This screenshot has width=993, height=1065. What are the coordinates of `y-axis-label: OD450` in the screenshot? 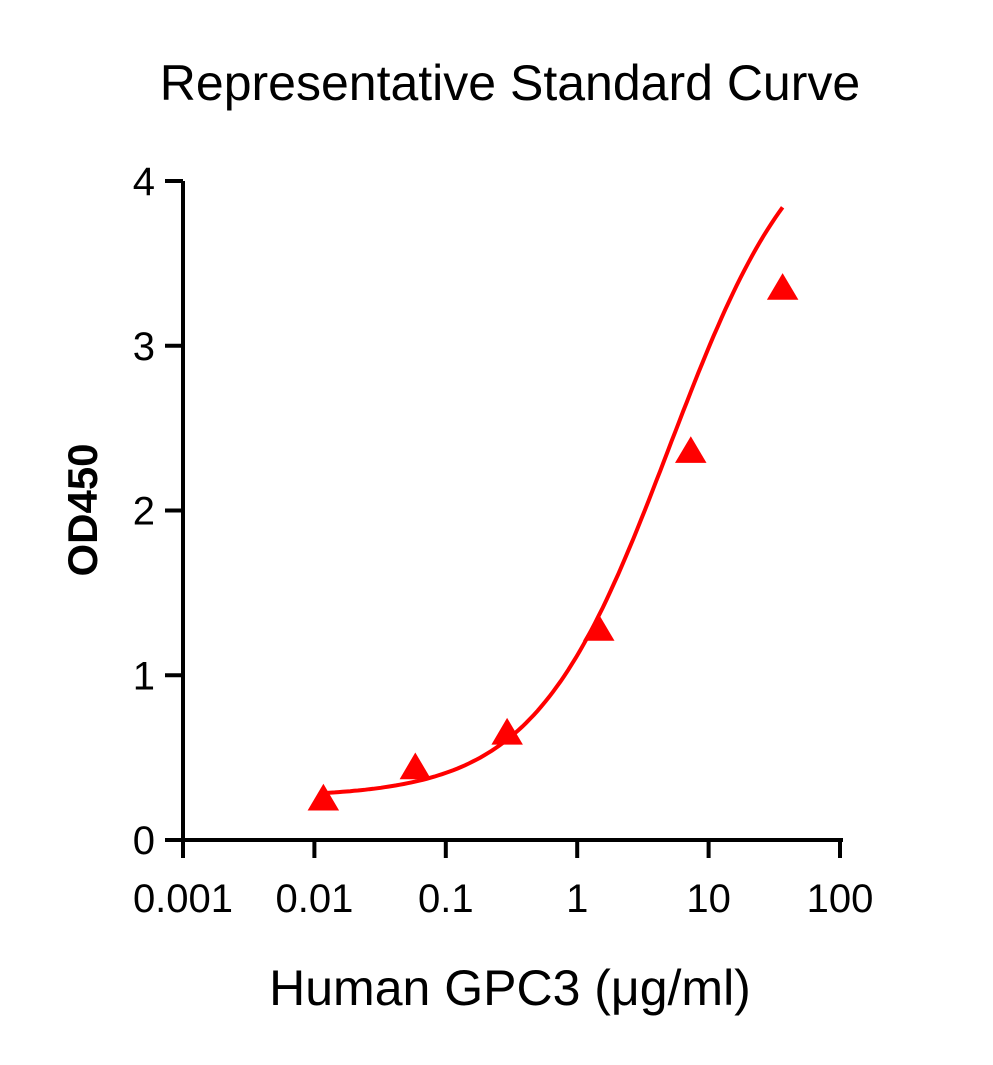 It's located at (82, 509).